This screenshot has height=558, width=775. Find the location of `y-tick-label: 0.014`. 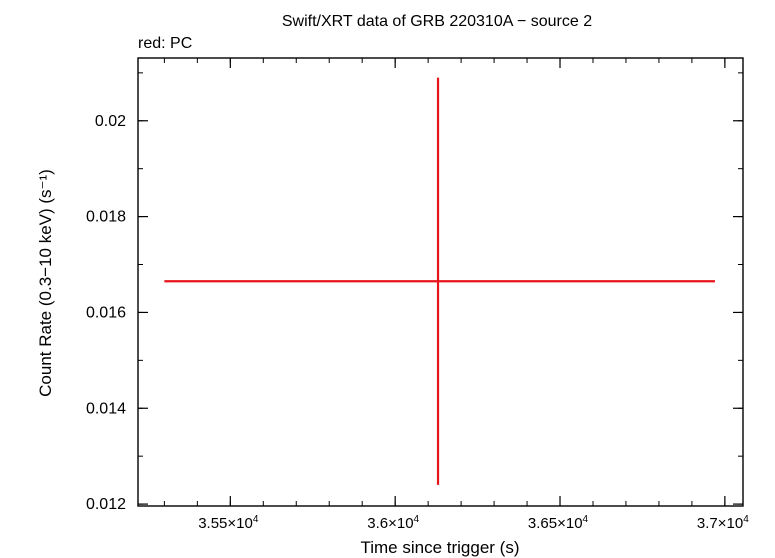

y-tick-label: 0.014 is located at coordinates (106, 408).